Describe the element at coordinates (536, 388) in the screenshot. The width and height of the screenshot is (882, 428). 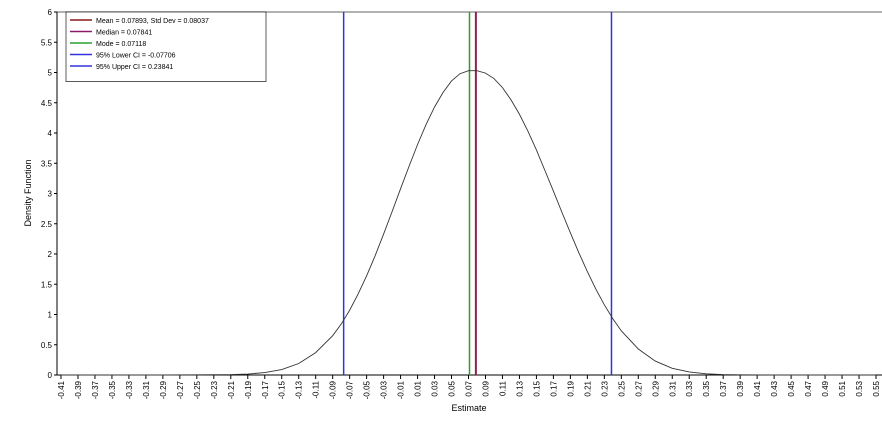
I see `x-tick-label: 0.15` at that location.